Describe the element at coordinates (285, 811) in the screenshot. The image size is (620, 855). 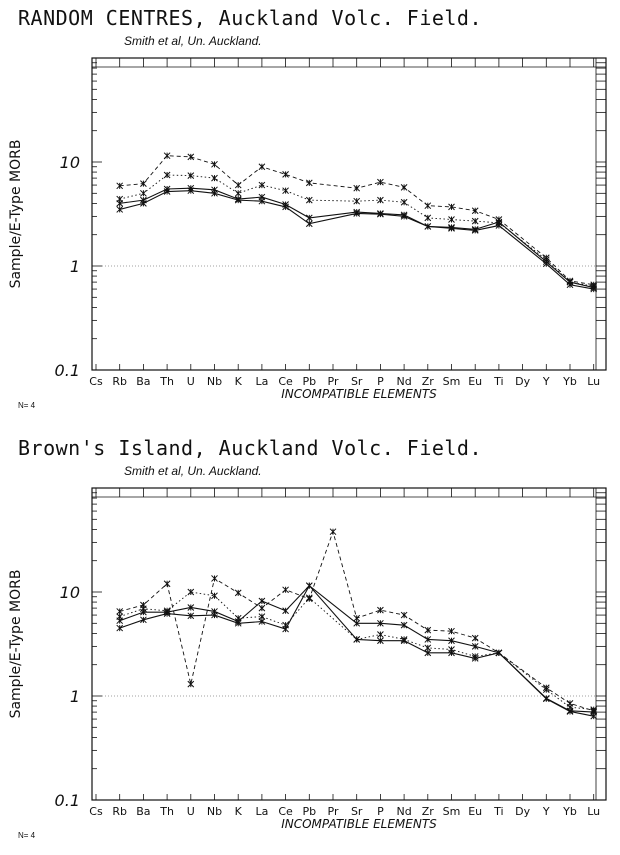
I see `x-tick-label: Ce` at that location.